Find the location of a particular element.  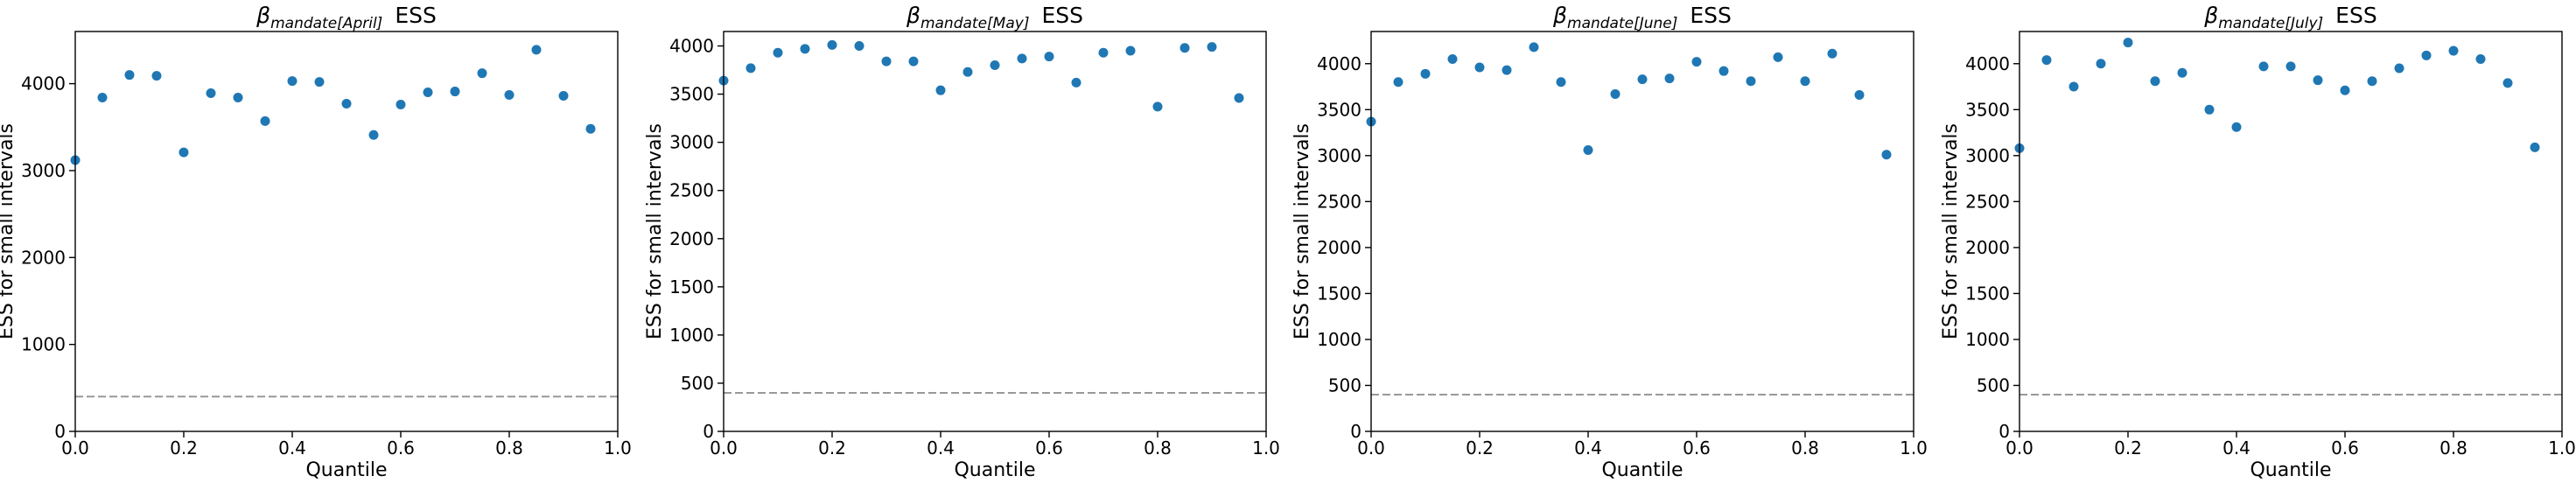

title-subscript: mandate[April] is located at coordinates (326, 23).